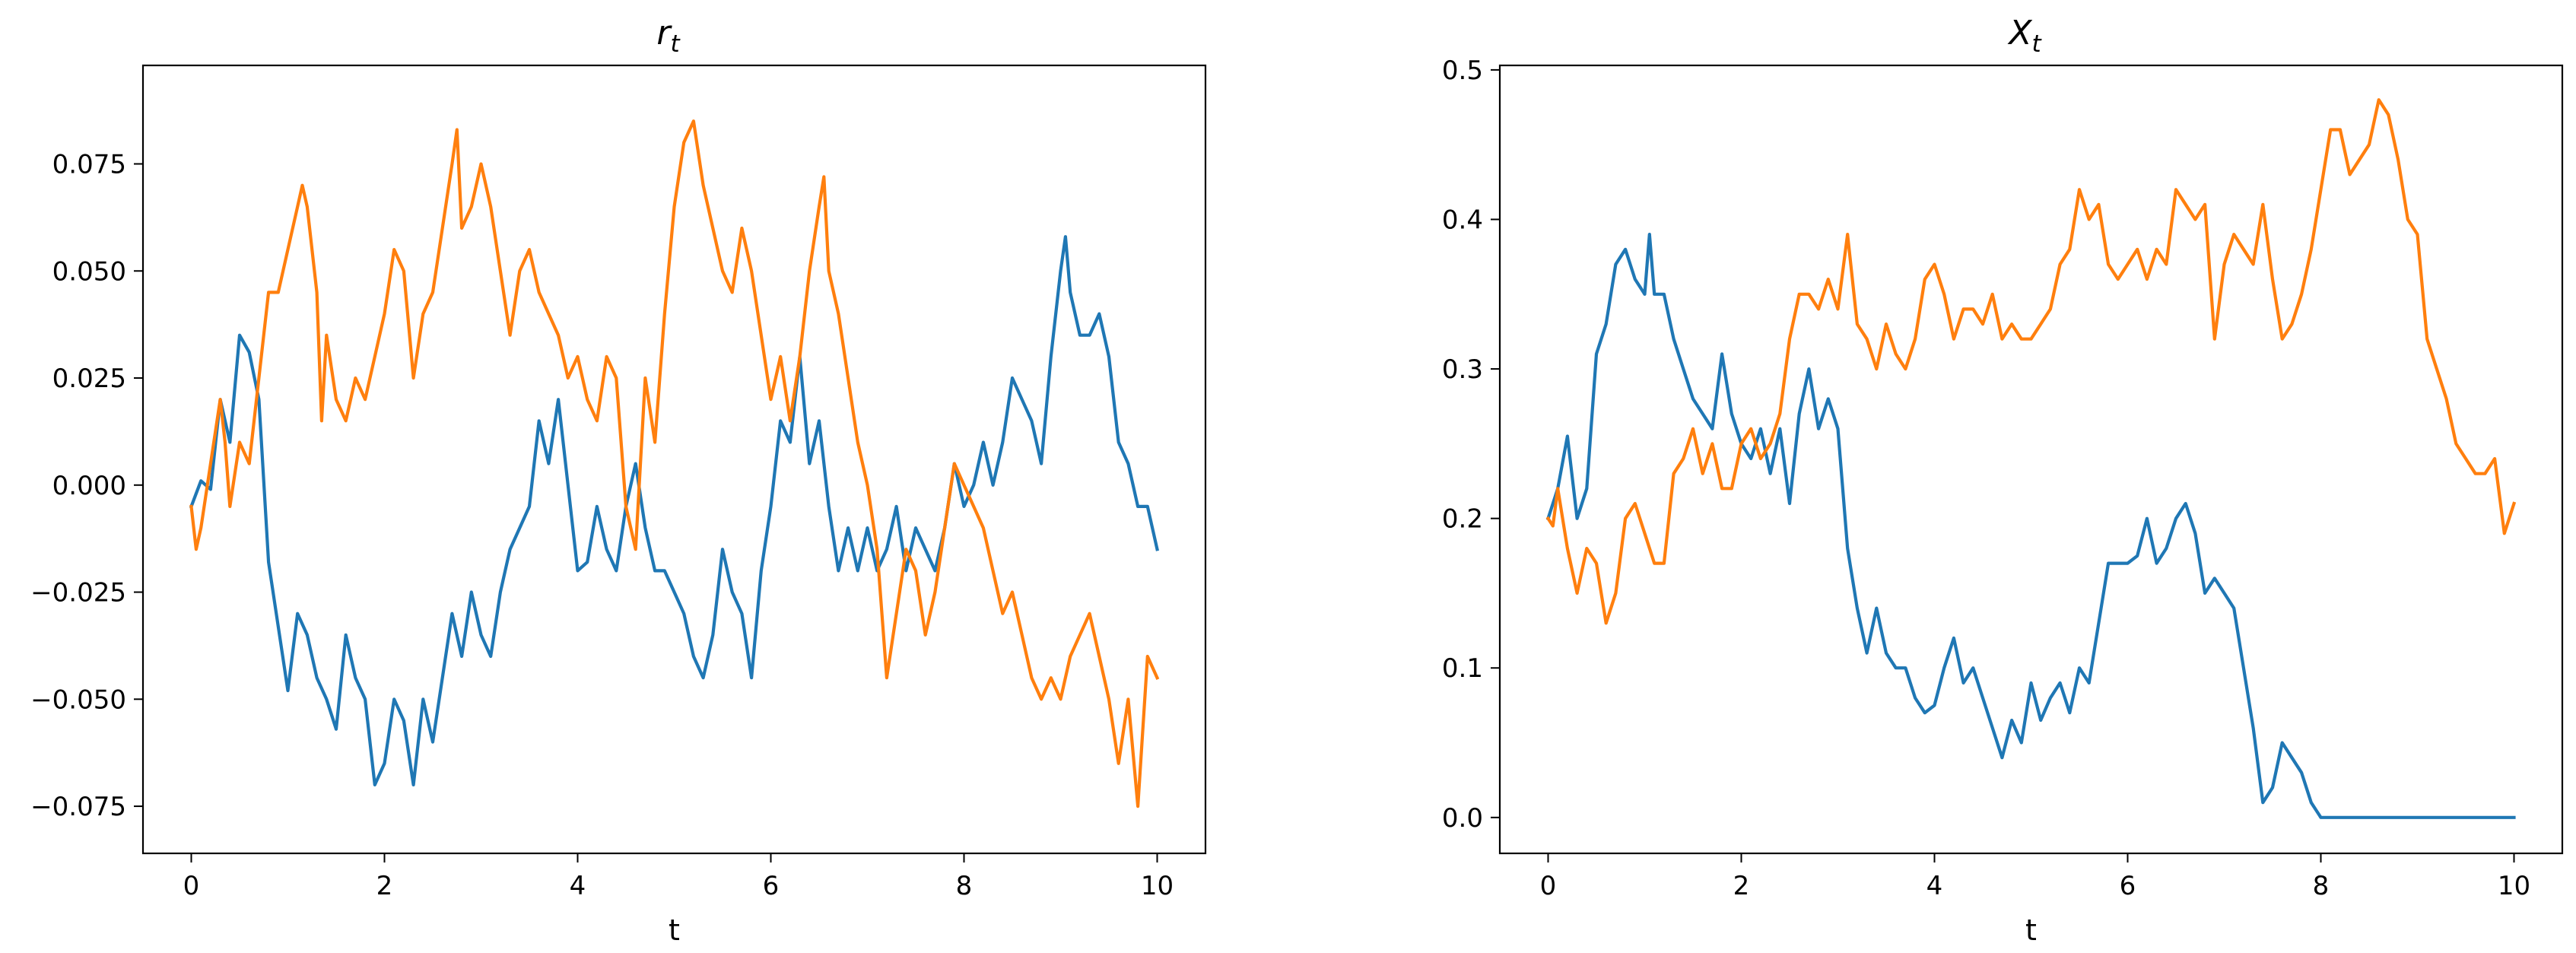 Image resolution: width=2576 pixels, height=953 pixels. Describe the element at coordinates (1462, 519) in the screenshot. I see `y-tick-label: 0.2` at that location.